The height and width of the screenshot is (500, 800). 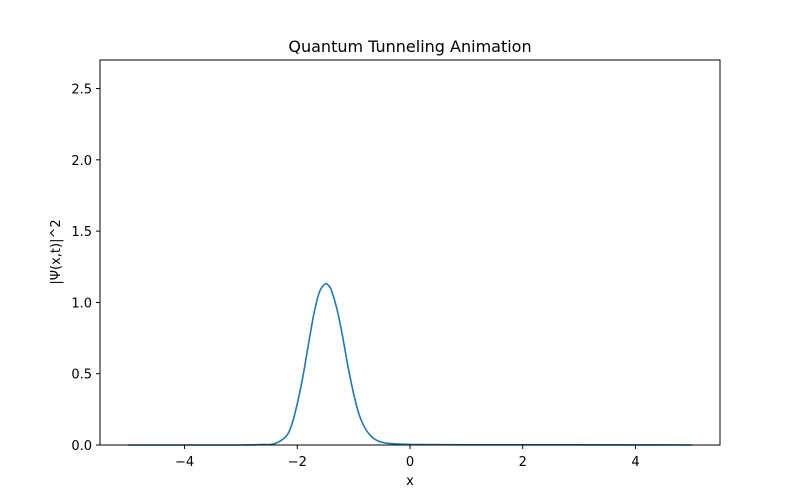 What do you see at coordinates (81, 446) in the screenshot?
I see `y-tick-label: 0.0` at bounding box center [81, 446].